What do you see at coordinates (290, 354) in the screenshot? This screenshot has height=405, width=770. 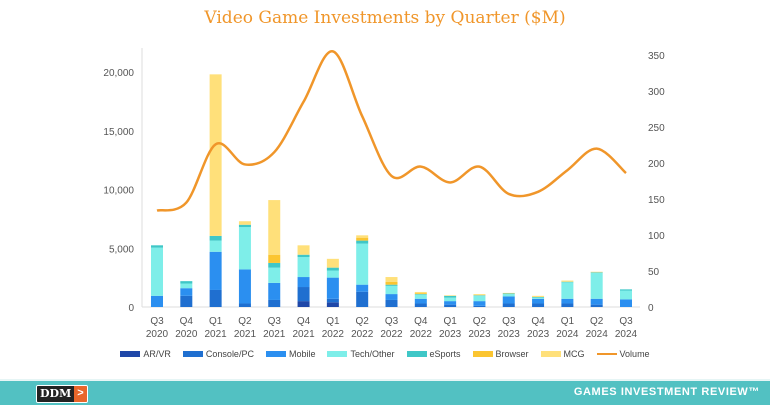 I see `legend-item: Mobile` at bounding box center [290, 354].